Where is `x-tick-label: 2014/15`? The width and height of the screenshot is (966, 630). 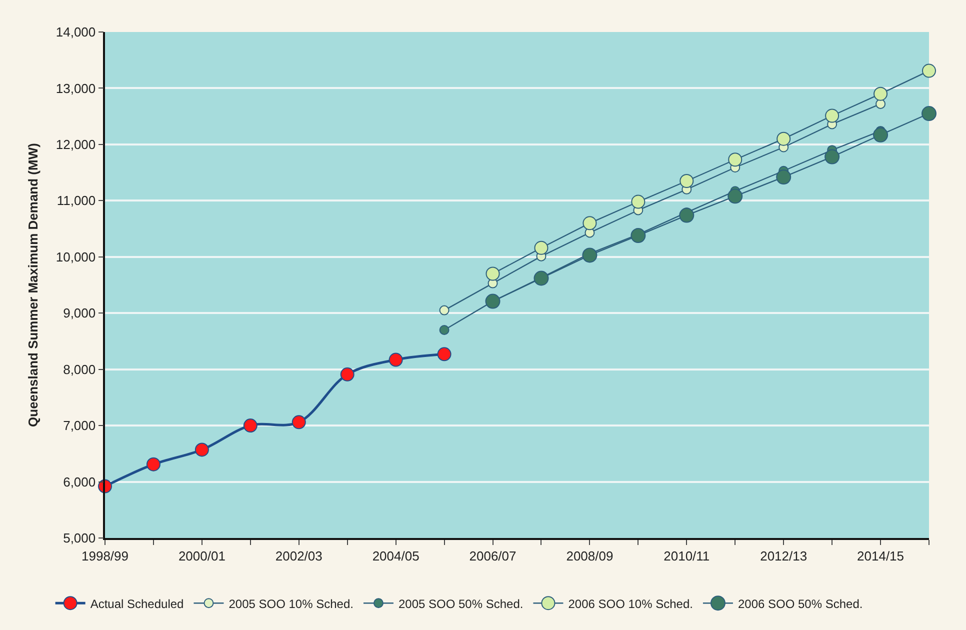 x-tick-label: 2014/15 is located at coordinates (880, 556).